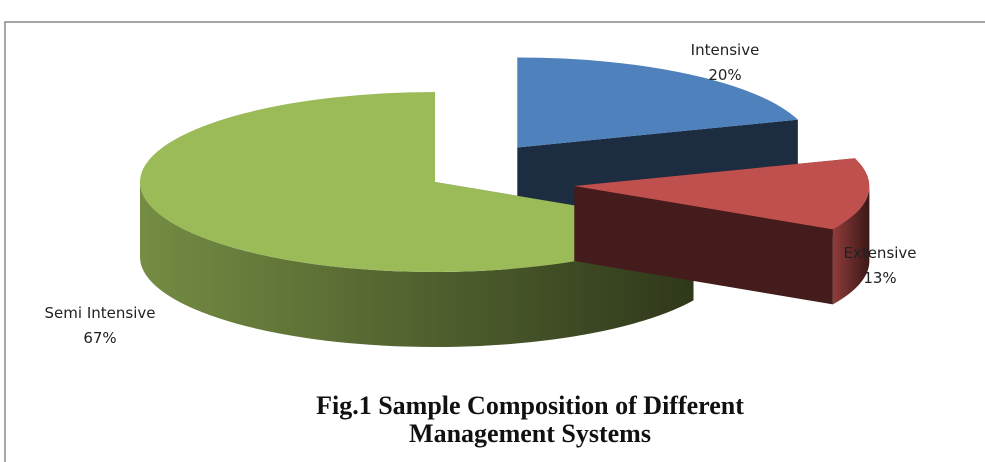 The width and height of the screenshot is (985, 462). I want to click on slice-label: Extensive, so click(879, 253).